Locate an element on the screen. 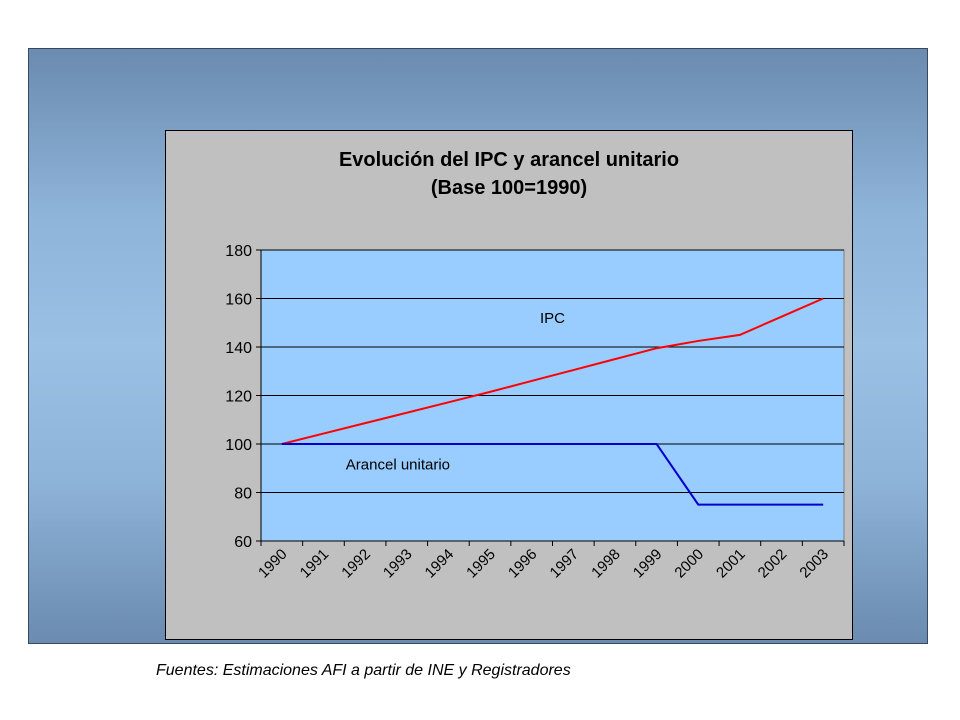 The image size is (960, 720). x-tick-label: 1998 is located at coordinates (606, 564).